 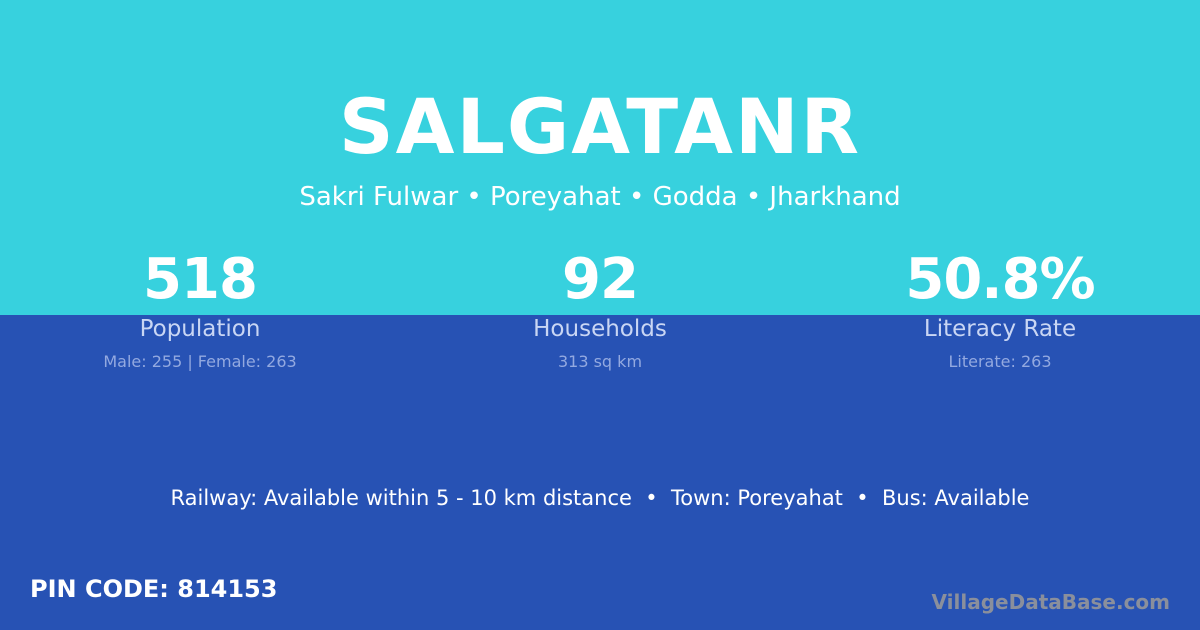 What do you see at coordinates (1050, 602) in the screenshot?
I see `brand-watermark: VillageDataBase.com` at bounding box center [1050, 602].